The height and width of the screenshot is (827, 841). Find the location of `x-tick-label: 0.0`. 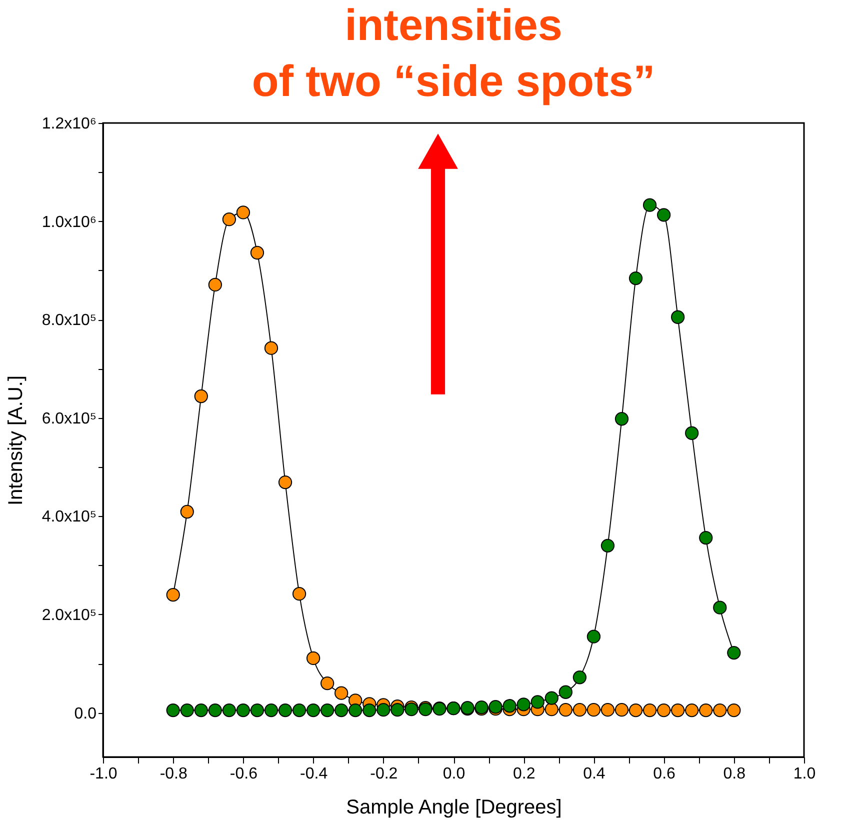

x-tick-label: 0.0 is located at coordinates (454, 774).